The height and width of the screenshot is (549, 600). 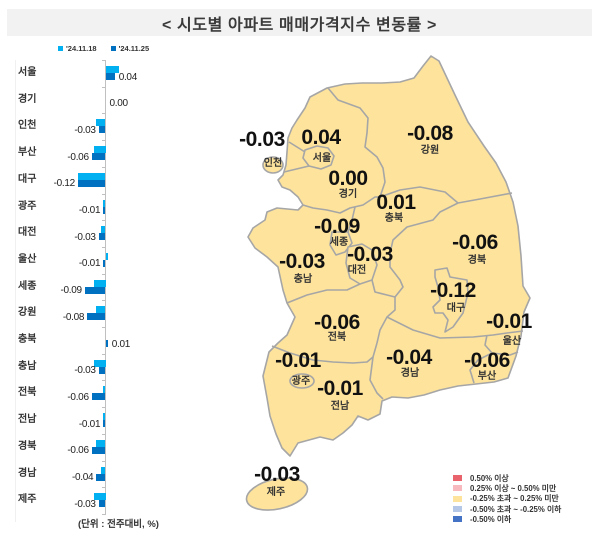 What do you see at coordinates (424, 250) in the screenshot?
I see `chungbuk-gyeongbuk-border` at bounding box center [424, 250].